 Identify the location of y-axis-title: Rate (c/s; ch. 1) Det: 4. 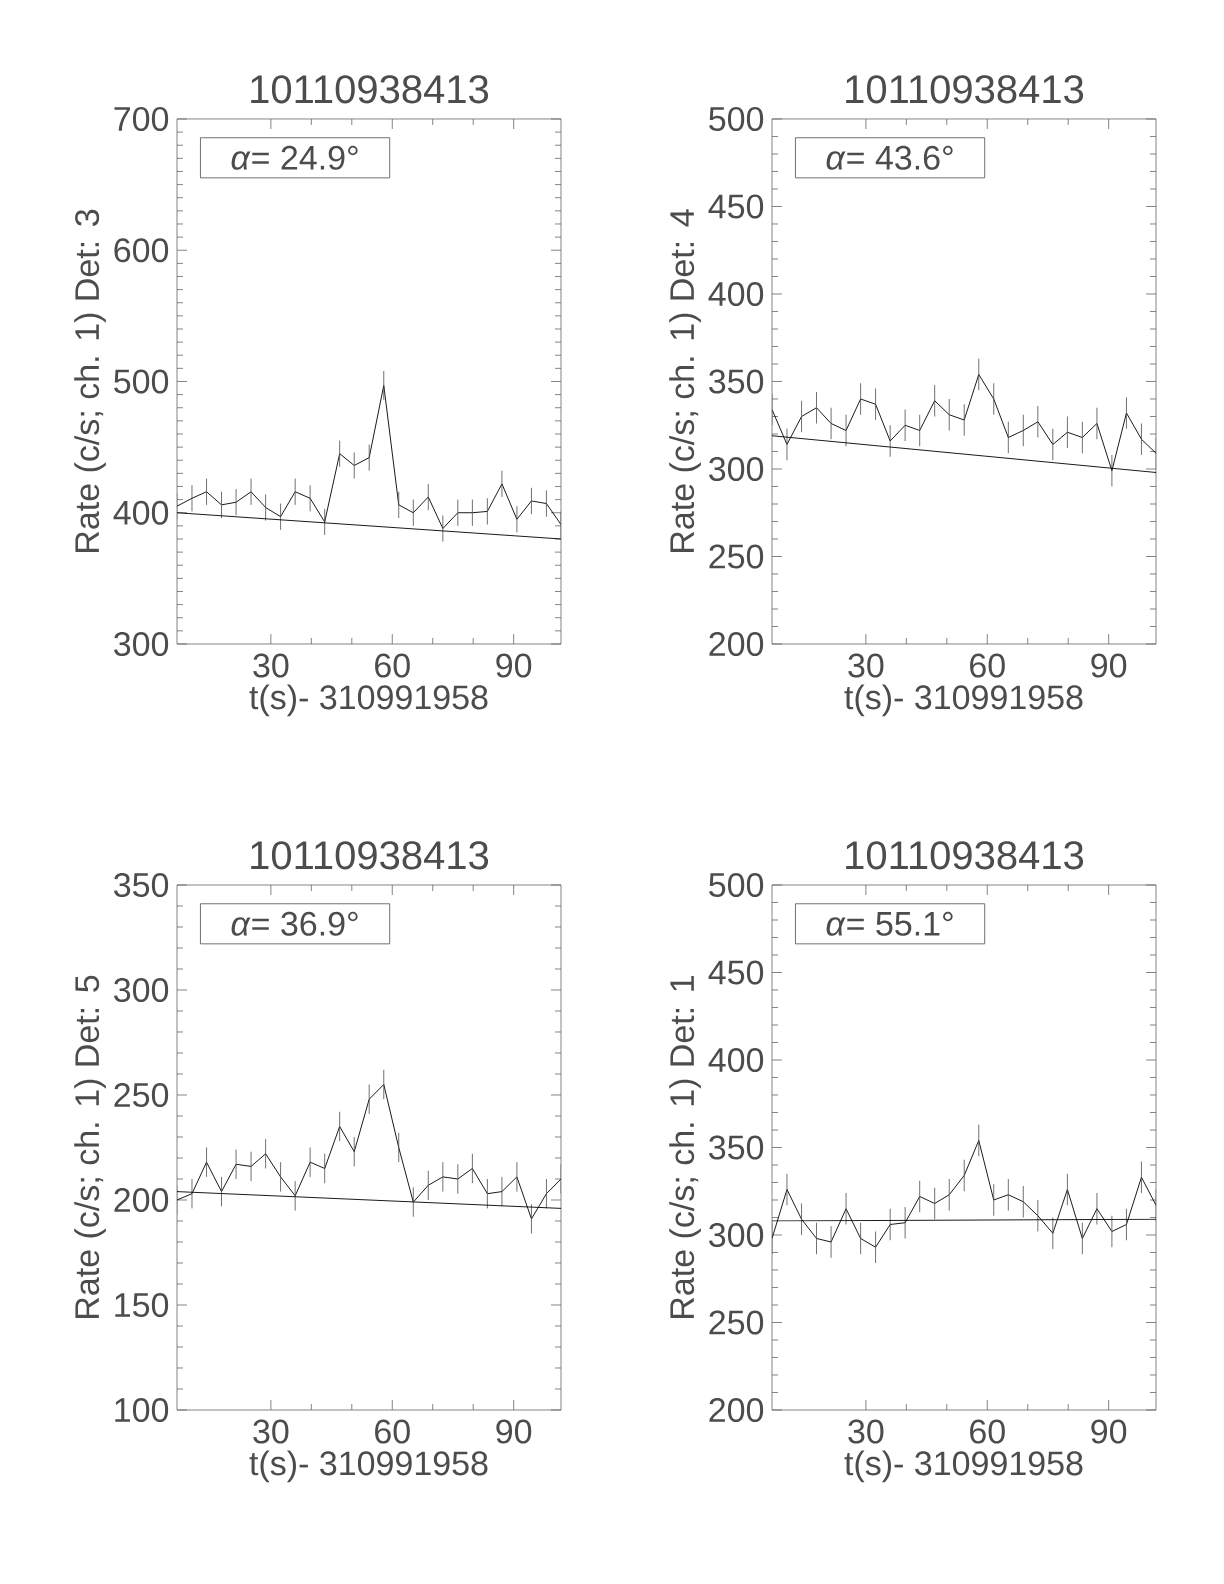
(685, 380).